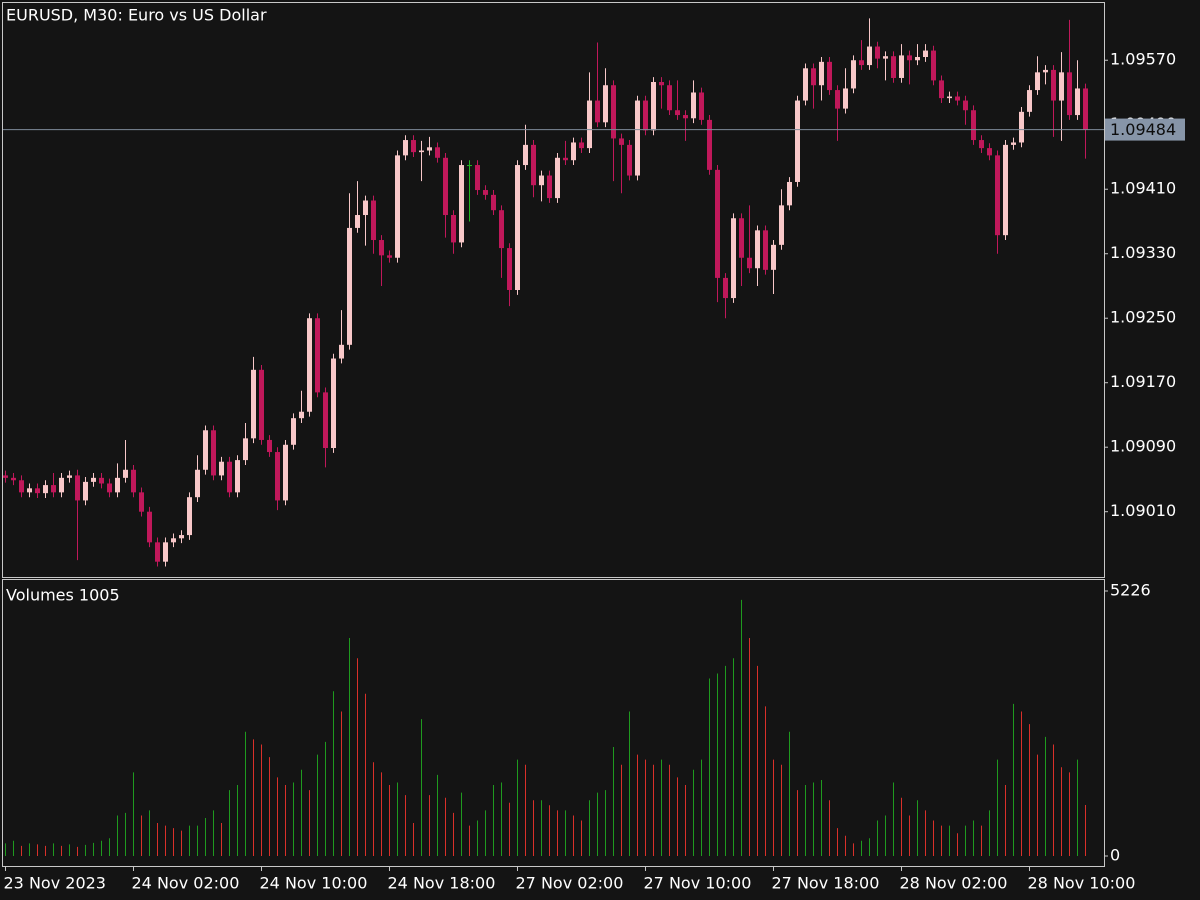  What do you see at coordinates (1143, 252) in the screenshot?
I see `y-tick-label: 1.09330` at bounding box center [1143, 252].